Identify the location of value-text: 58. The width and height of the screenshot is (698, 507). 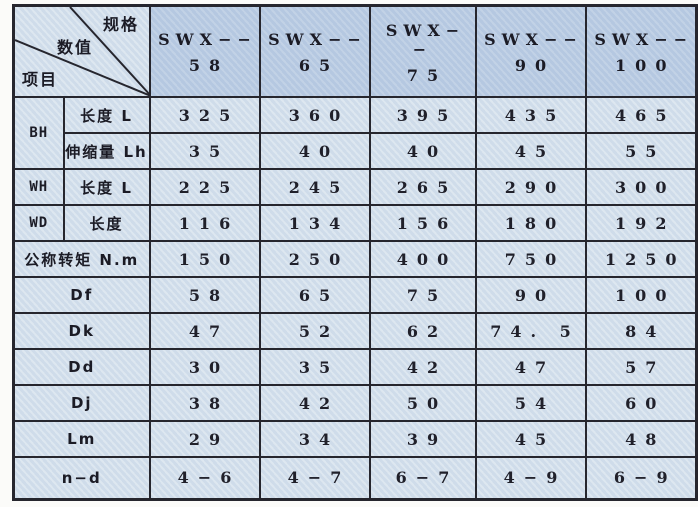
(209, 295).